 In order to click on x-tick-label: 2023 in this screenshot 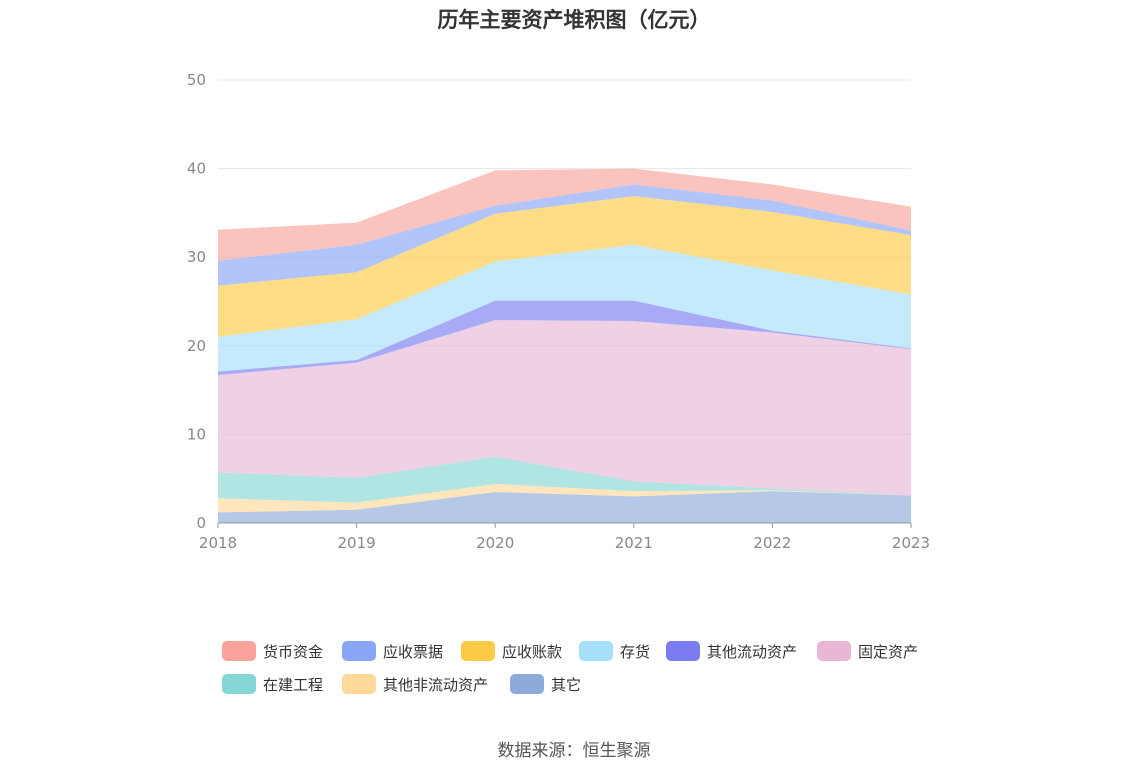, I will do `click(911, 543)`.